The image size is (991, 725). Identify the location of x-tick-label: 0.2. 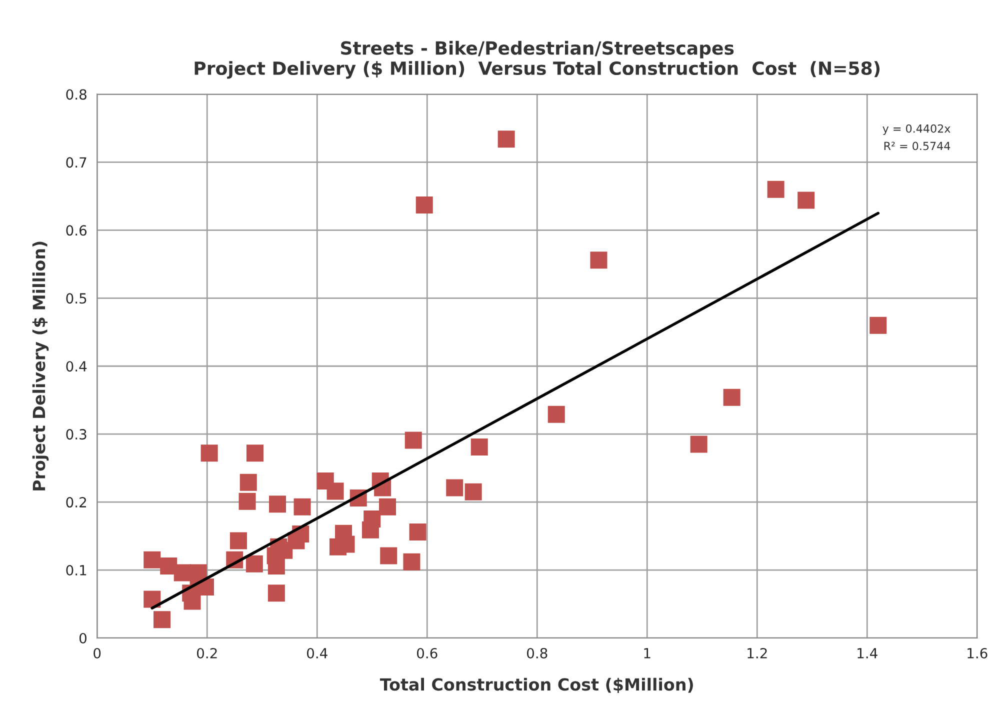
(206, 653).